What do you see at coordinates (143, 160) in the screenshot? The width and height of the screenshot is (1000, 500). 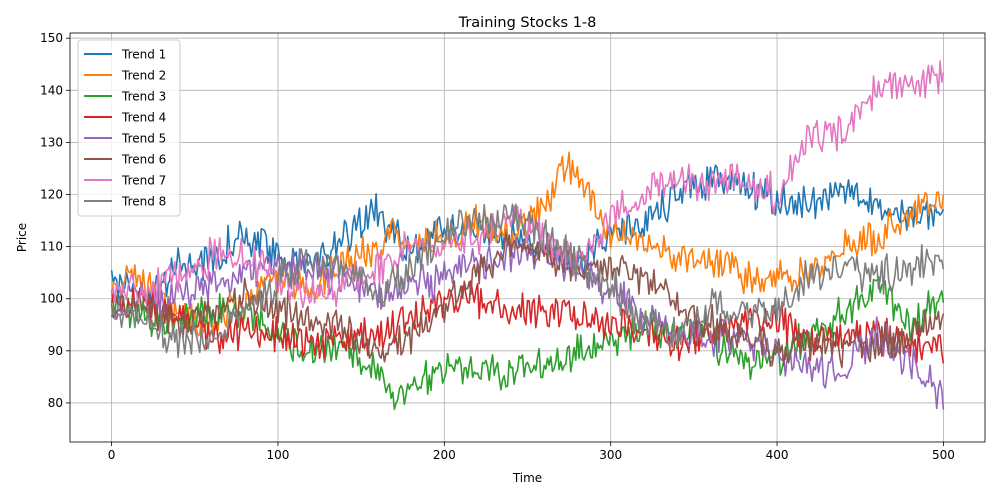 I see `legend-label: Trend 6` at bounding box center [143, 160].